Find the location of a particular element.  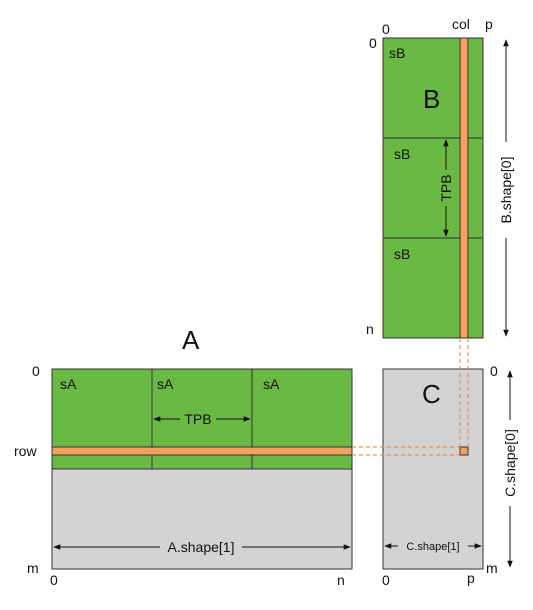

matrix-c-shape1-label: C.shape[1] is located at coordinates (432, 547).